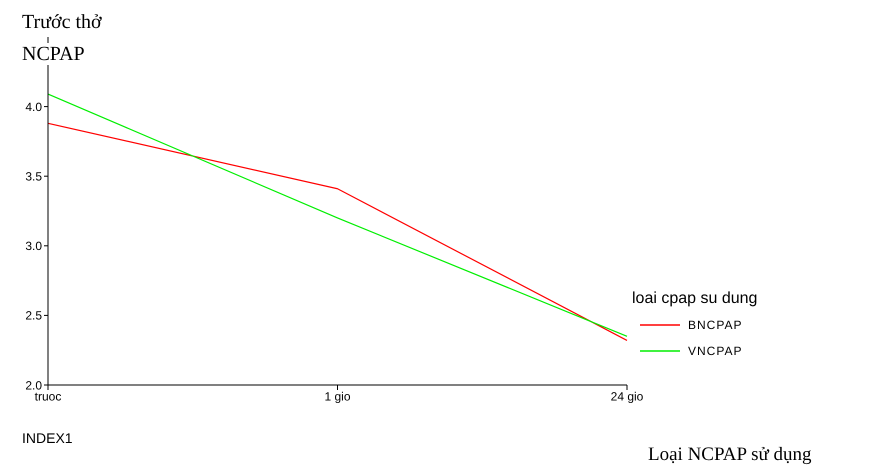  I want to click on legend-label: VNCPAP, so click(715, 351).